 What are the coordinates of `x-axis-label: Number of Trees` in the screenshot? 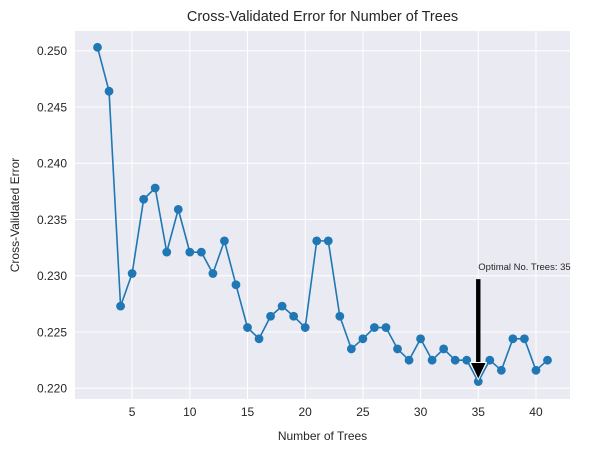 It's located at (322, 436).